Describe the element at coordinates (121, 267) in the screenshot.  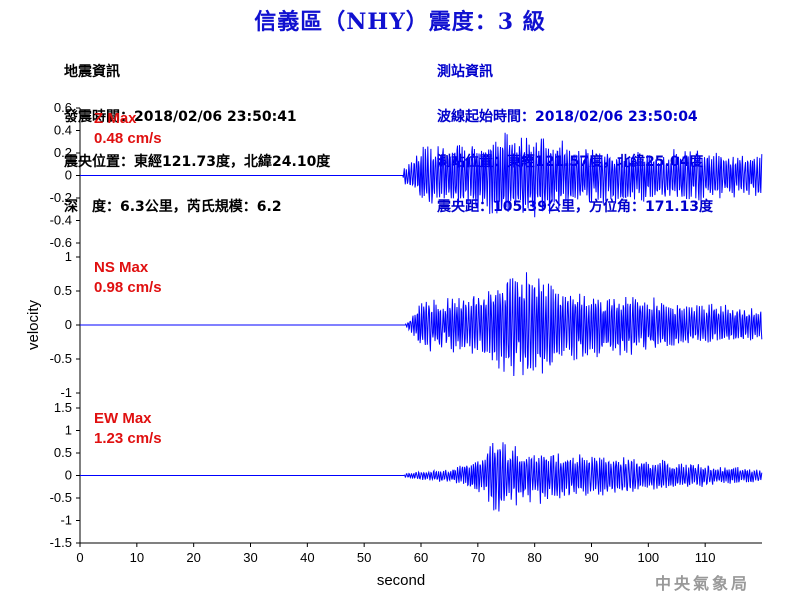
I see `max-label-name: NS Max` at that location.